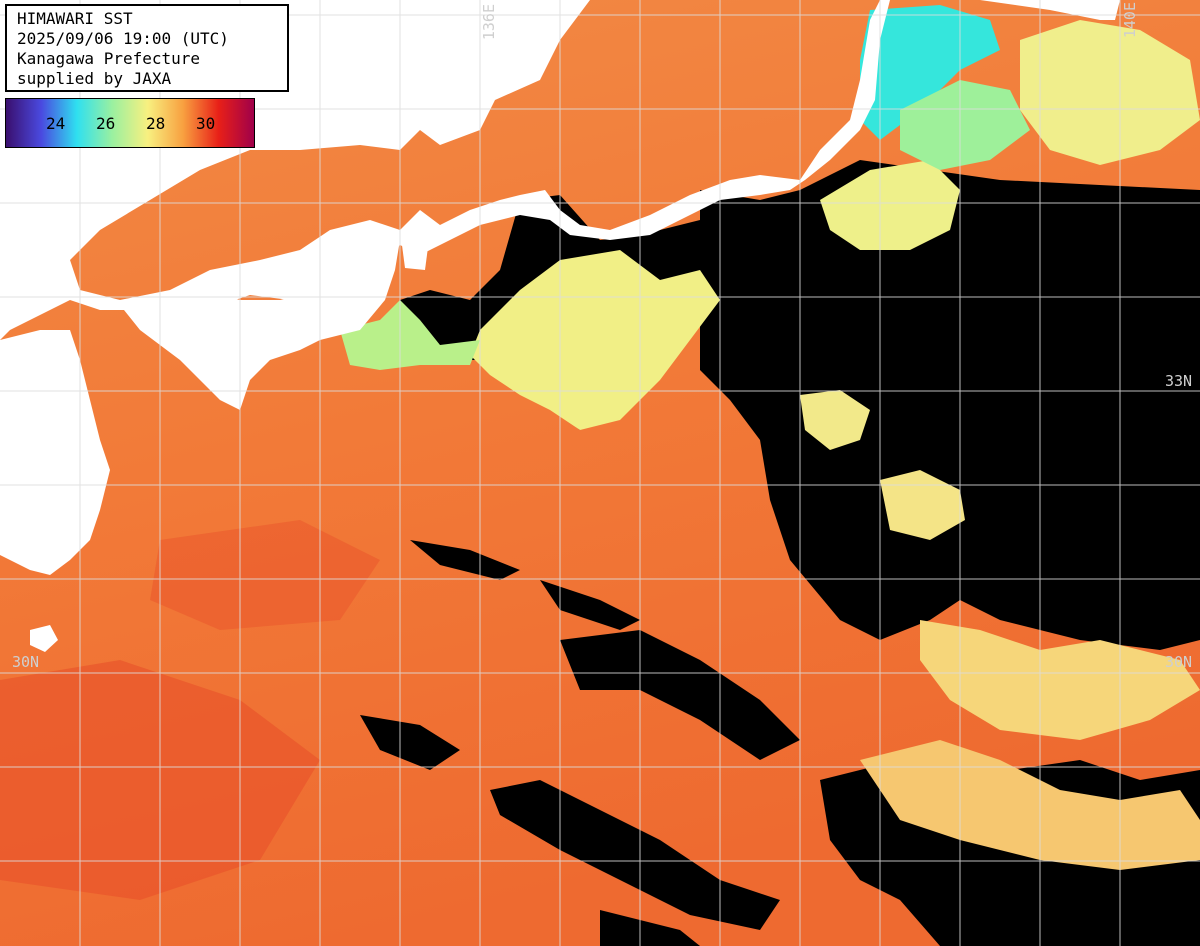  I want to click on colorbar-tick-28: 28, so click(156, 123).